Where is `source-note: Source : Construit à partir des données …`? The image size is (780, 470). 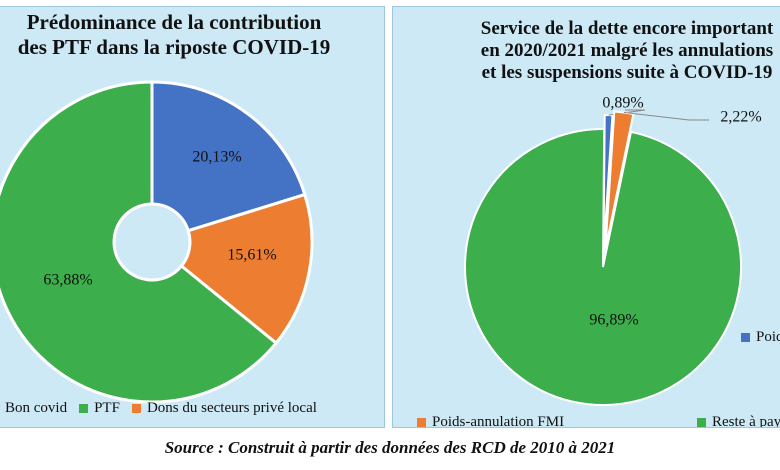 source-note: Source : Construit à partir des données … is located at coordinates (390, 447).